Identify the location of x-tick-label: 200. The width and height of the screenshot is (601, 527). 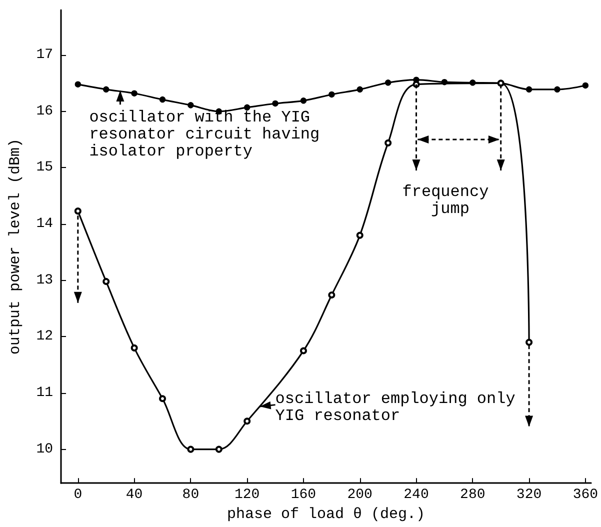
(359, 495).